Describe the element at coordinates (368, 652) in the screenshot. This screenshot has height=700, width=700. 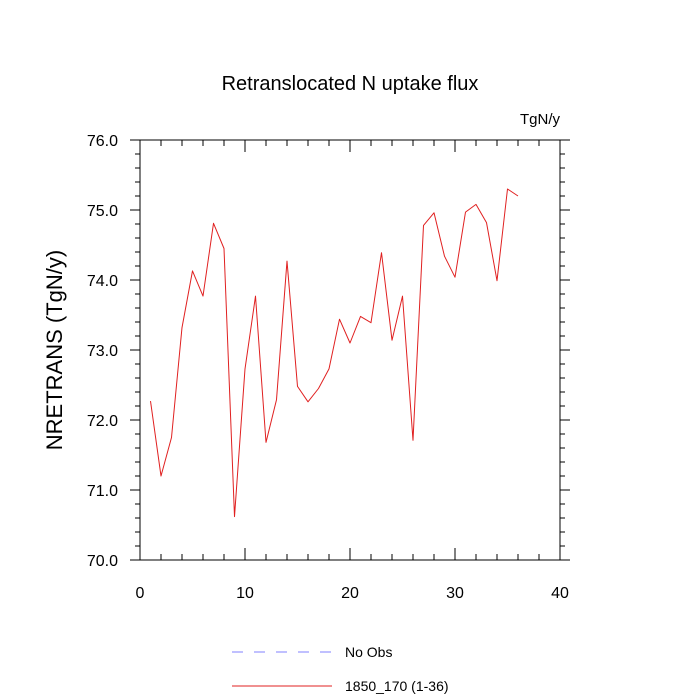
I see `legend-label: No Obs` at that location.